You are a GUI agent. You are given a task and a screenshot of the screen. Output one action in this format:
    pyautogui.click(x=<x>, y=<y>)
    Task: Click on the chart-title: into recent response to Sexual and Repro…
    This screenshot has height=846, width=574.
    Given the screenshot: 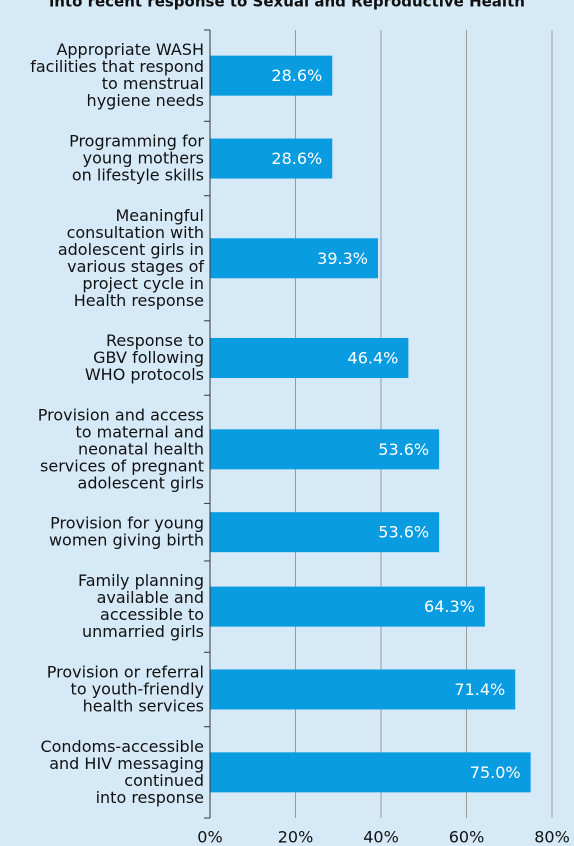 What is the action you would take?
    pyautogui.click(x=287, y=5)
    